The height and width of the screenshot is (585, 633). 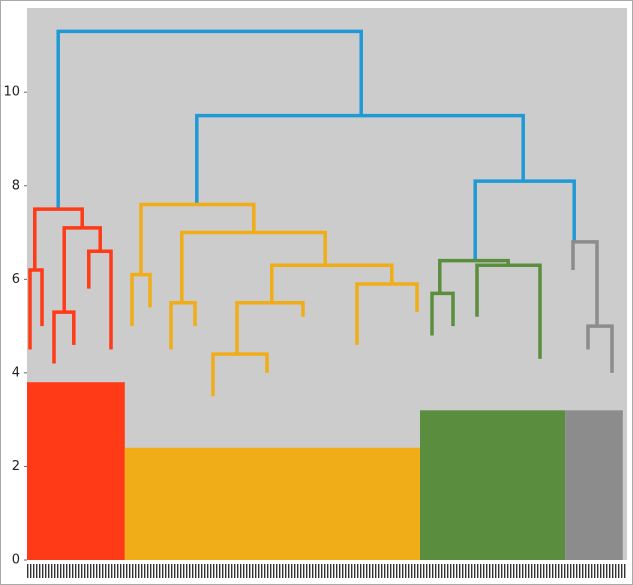 What do you see at coordinates (11, 92) in the screenshot?
I see `y-tick-label: 10` at bounding box center [11, 92].